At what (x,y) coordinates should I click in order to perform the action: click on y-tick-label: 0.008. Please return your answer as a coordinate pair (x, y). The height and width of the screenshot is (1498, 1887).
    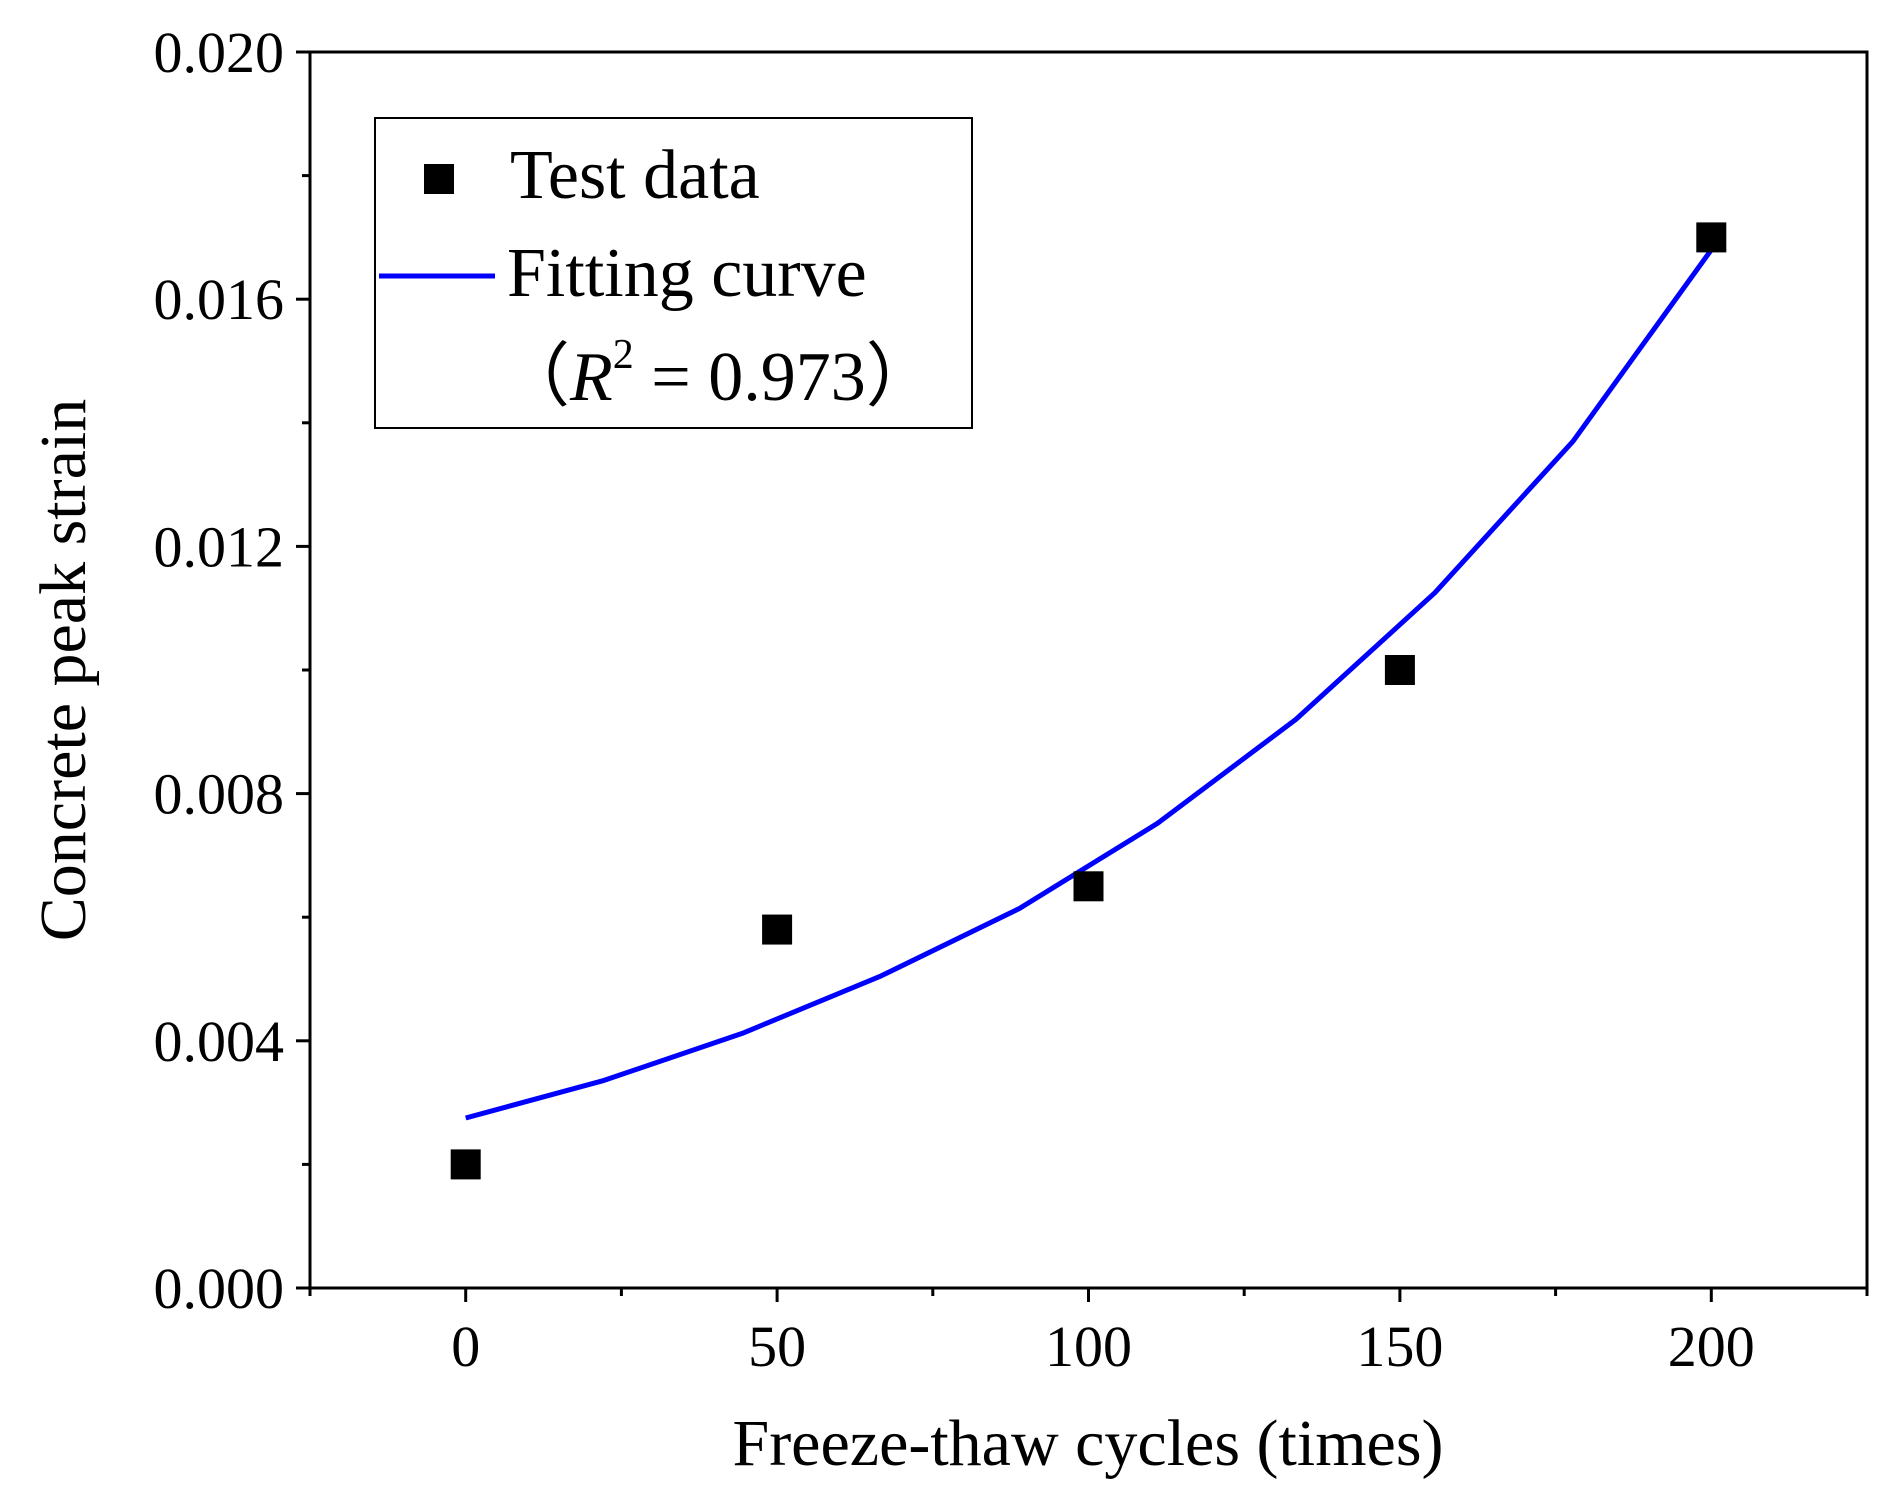
    Looking at the image, I should click on (219, 794).